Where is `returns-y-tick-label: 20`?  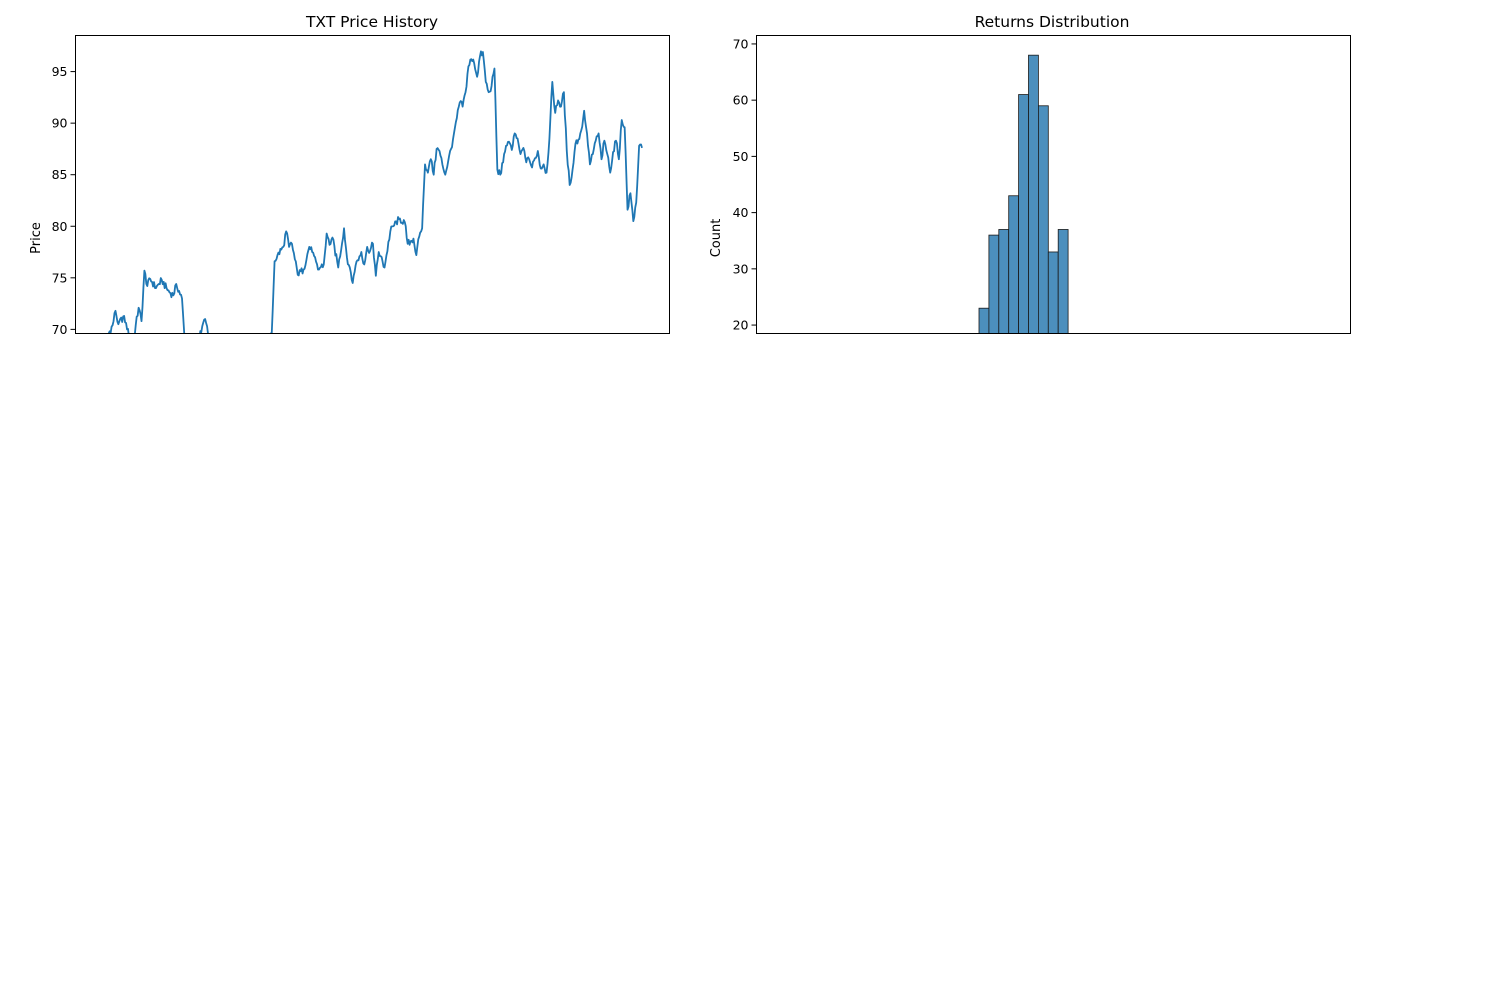 returns-y-tick-label: 20 is located at coordinates (741, 325).